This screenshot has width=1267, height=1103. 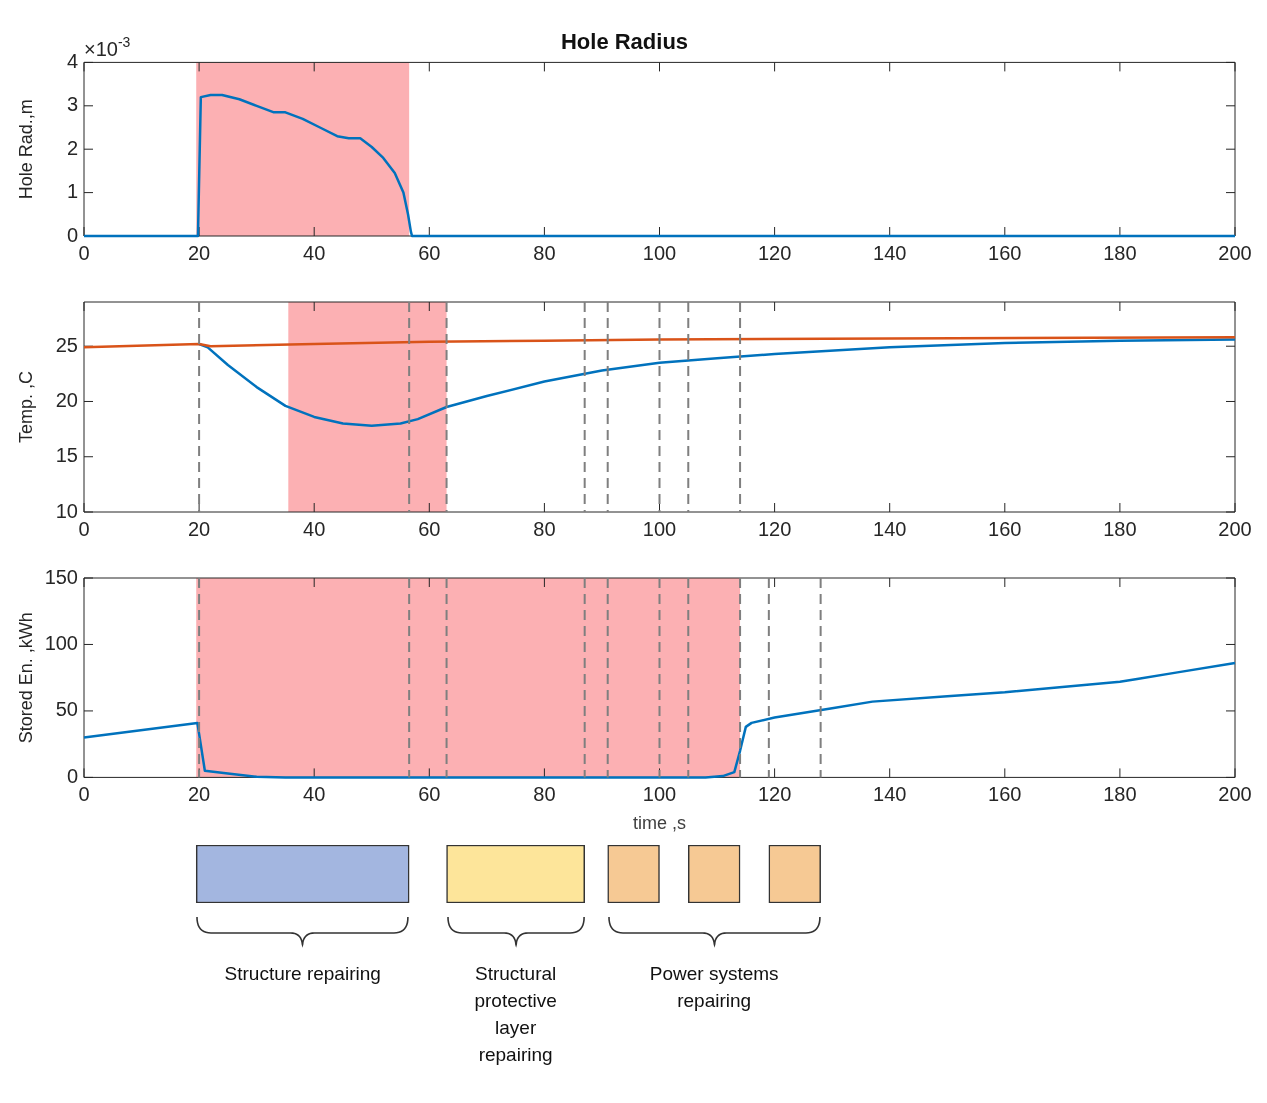 I want to click on annotation: Structural protective layer repairing, so click(x=515, y=1013).